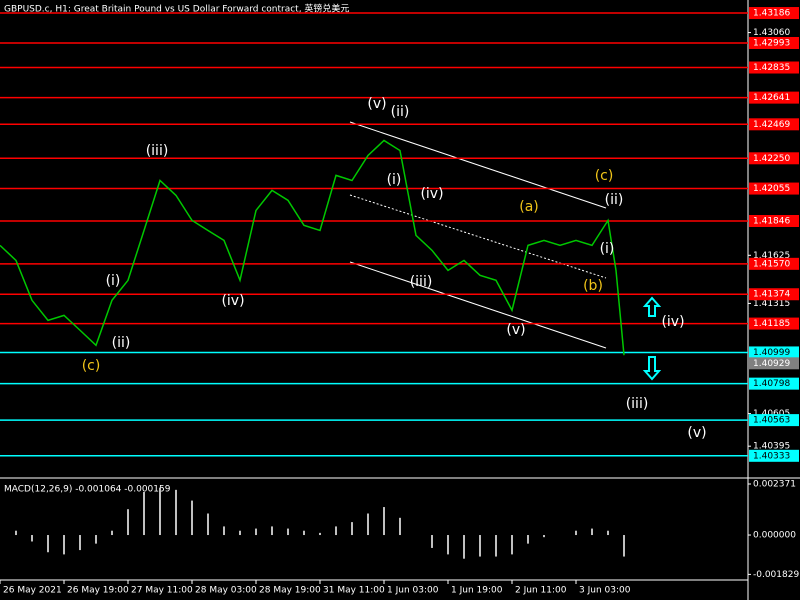 Image resolution: width=800 pixels, height=600 pixels. What do you see at coordinates (98, 591) in the screenshot?
I see `x-tick-label: 26 May 19:00` at bounding box center [98, 591].